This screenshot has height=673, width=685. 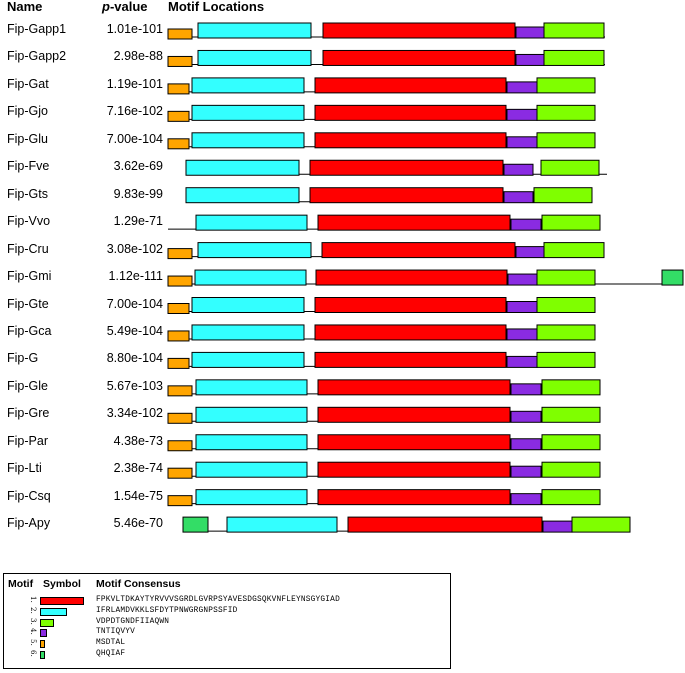 What do you see at coordinates (33, 632) in the screenshot?
I see `legend-motif-number: 4.` at bounding box center [33, 632].